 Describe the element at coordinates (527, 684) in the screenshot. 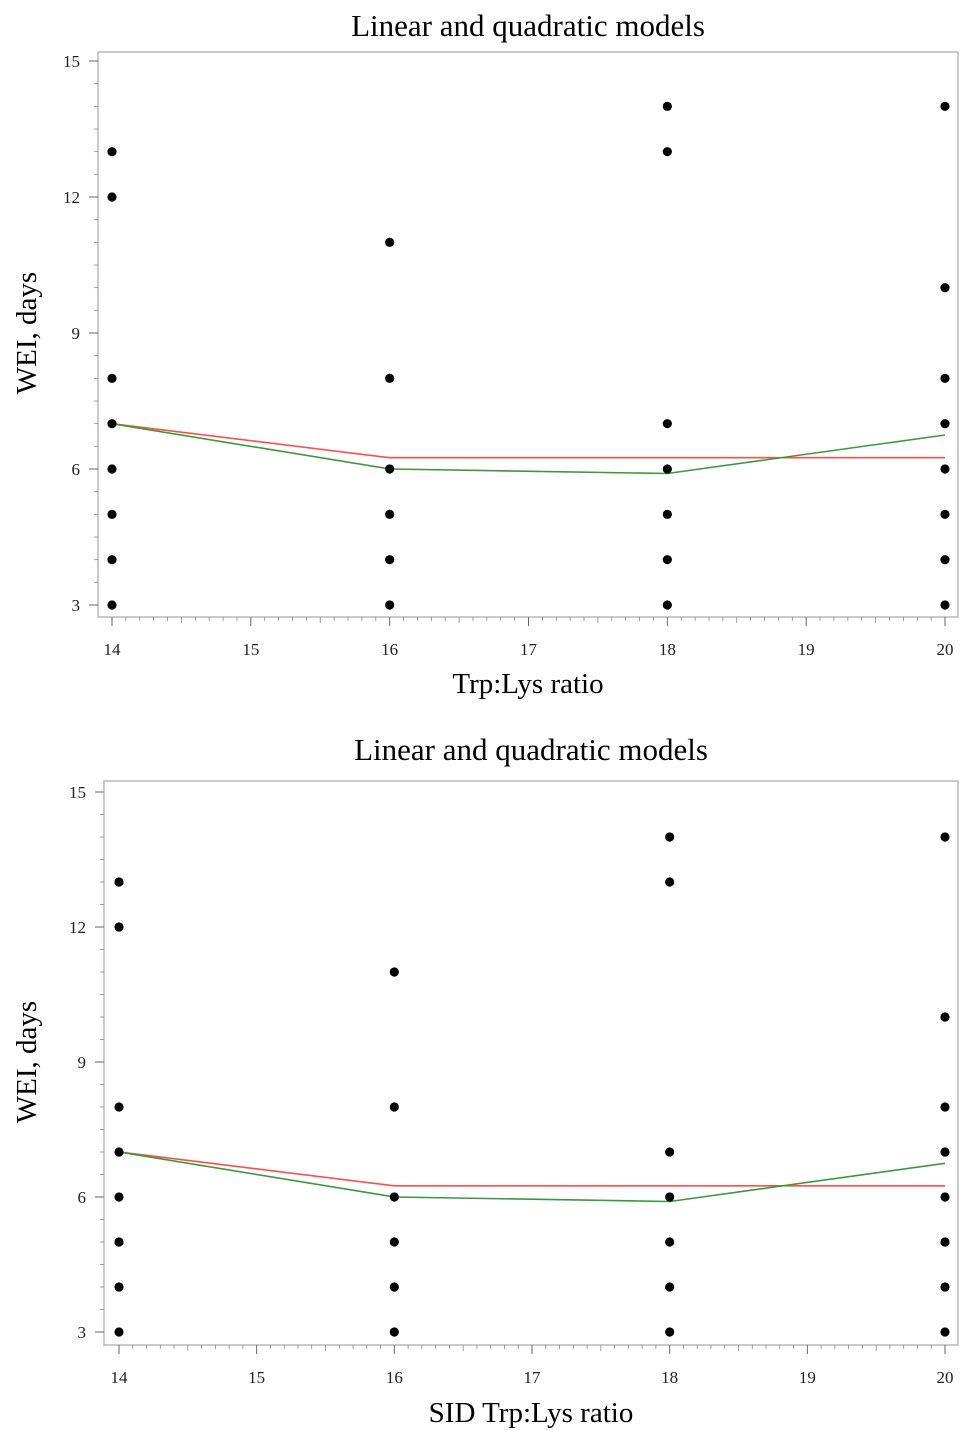

I see `x-axis-label: Trp:Lys ratio` at that location.